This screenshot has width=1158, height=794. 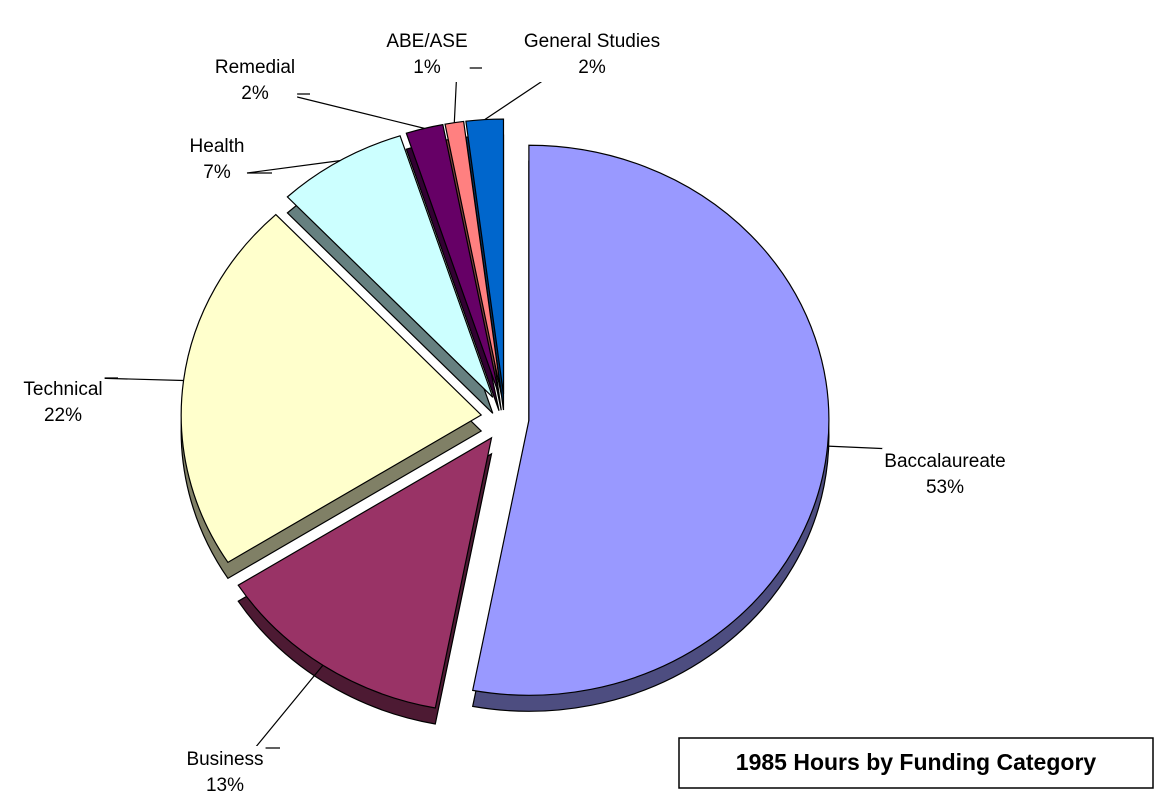 What do you see at coordinates (427, 67) in the screenshot?
I see `value-label: 1%` at bounding box center [427, 67].